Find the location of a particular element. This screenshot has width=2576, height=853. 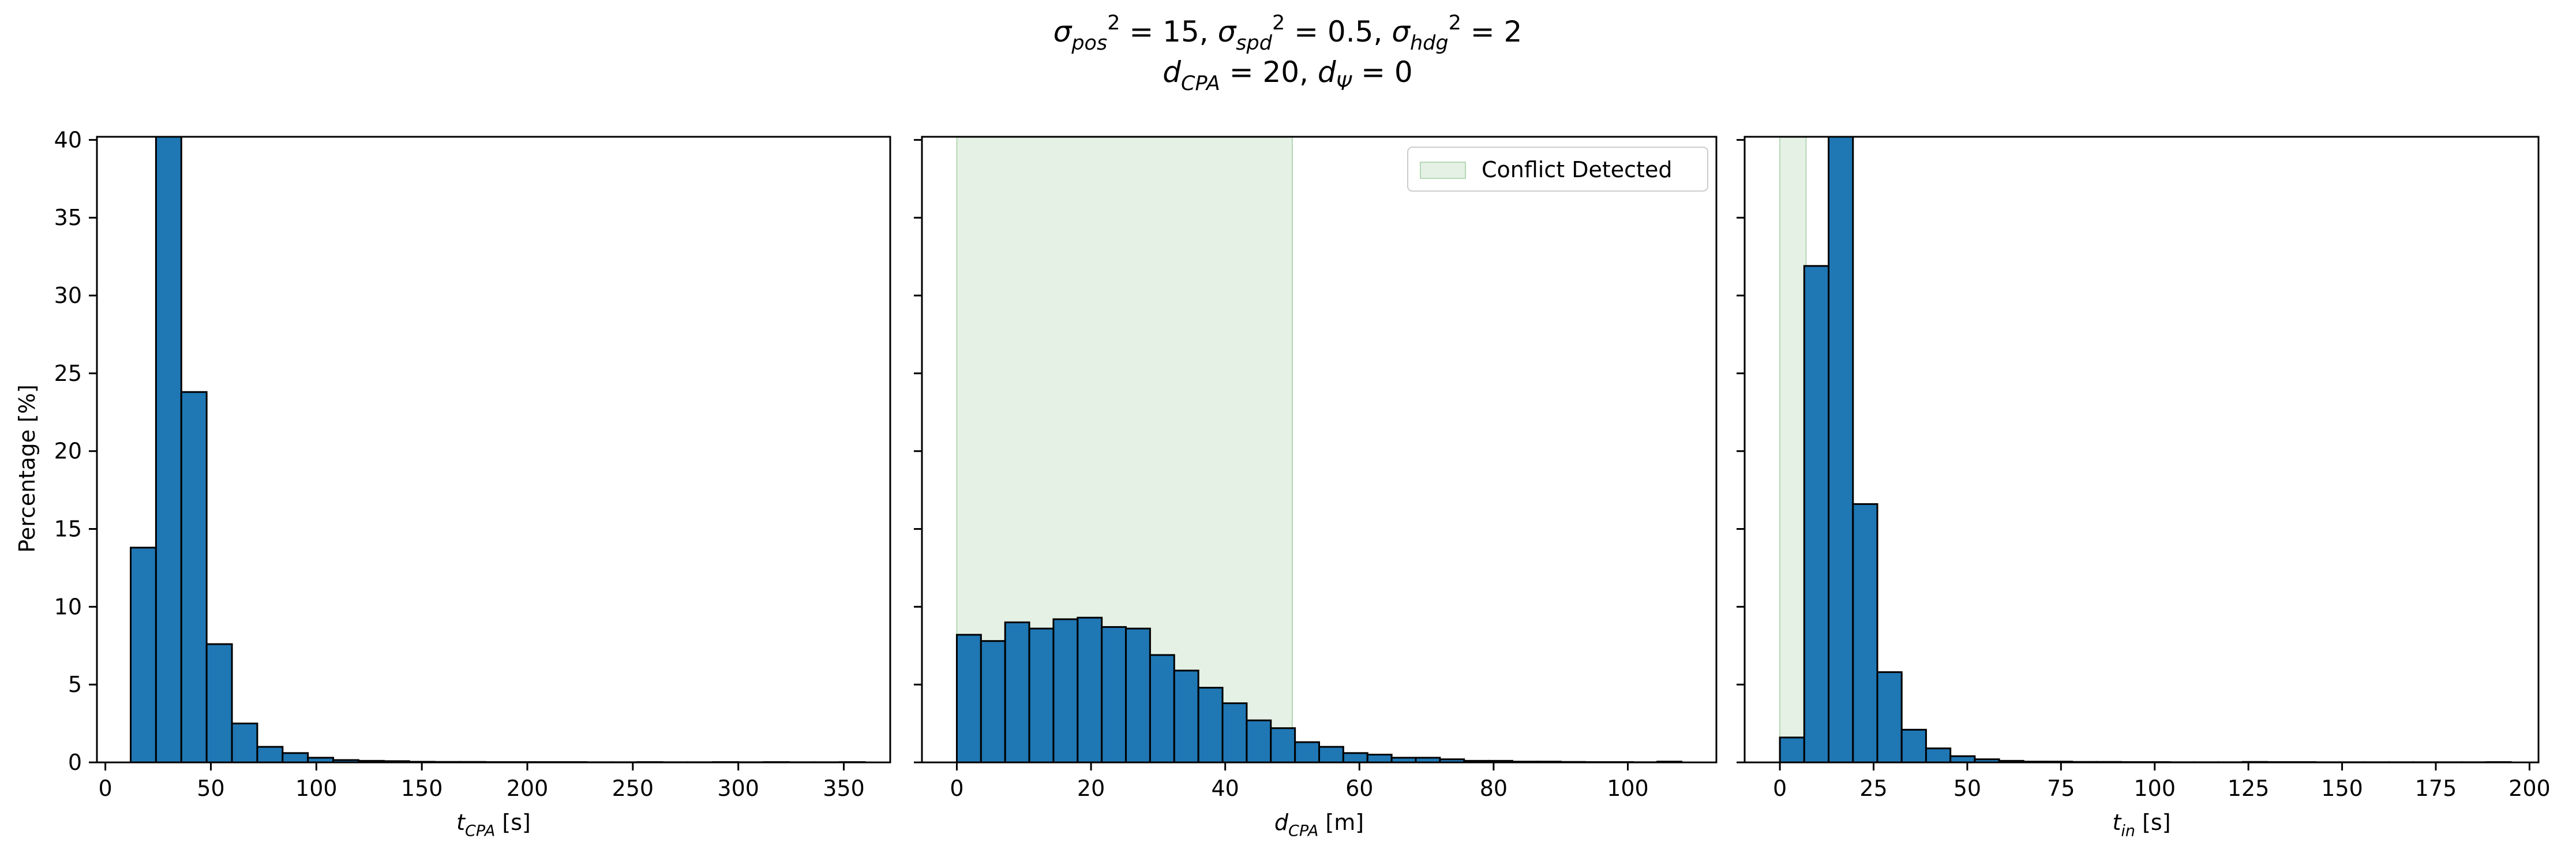

y-tick-label: 30 is located at coordinates (68, 295).